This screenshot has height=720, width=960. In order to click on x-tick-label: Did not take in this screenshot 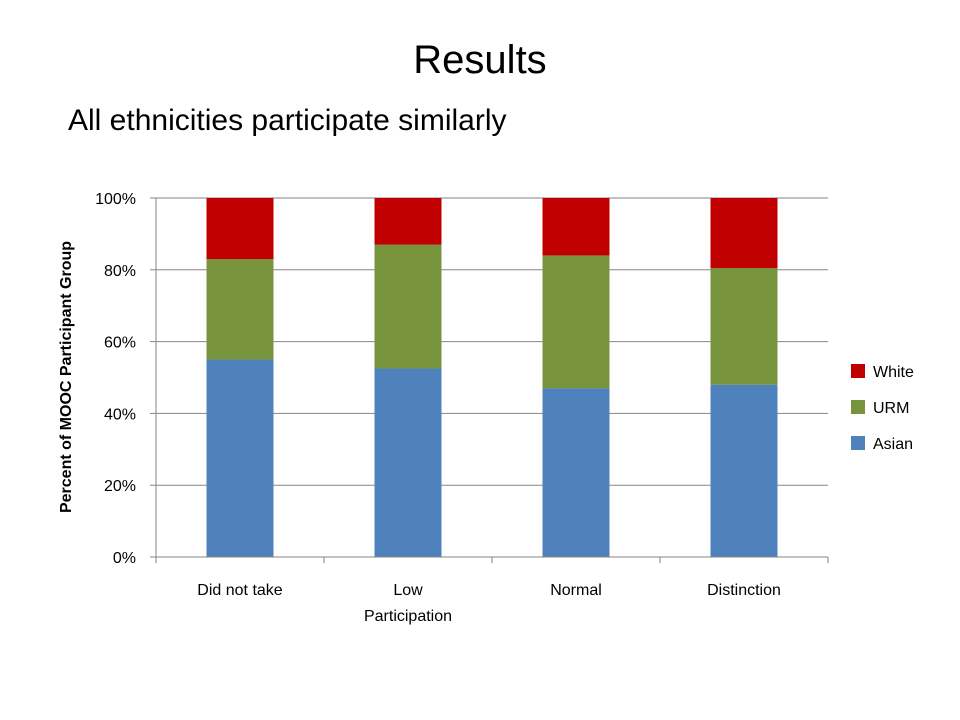, I will do `click(239, 590)`.